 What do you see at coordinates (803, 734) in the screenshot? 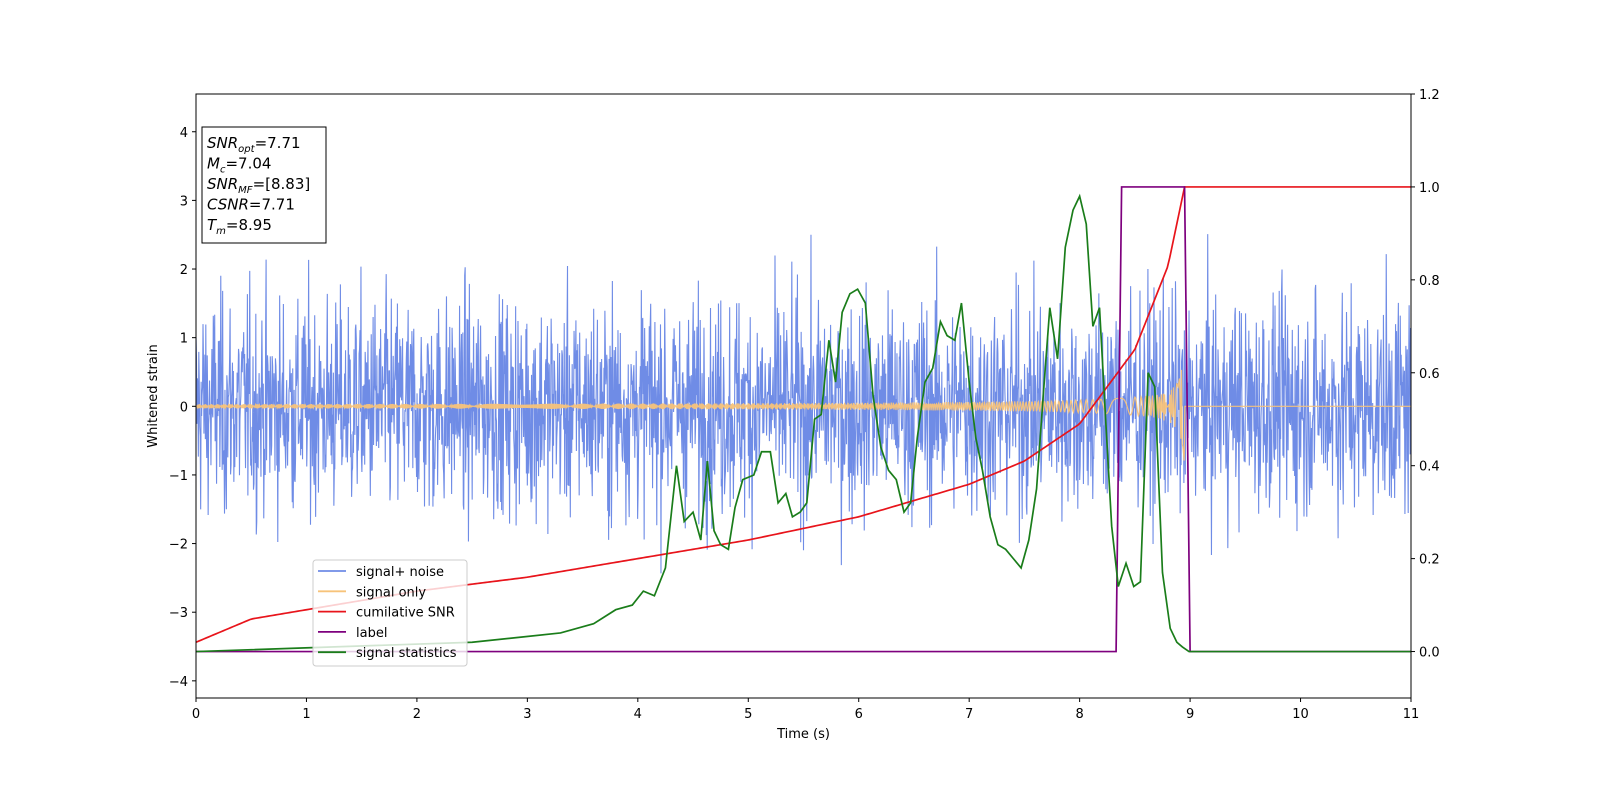
I see `x-axis-label: Time (s)` at bounding box center [803, 734].